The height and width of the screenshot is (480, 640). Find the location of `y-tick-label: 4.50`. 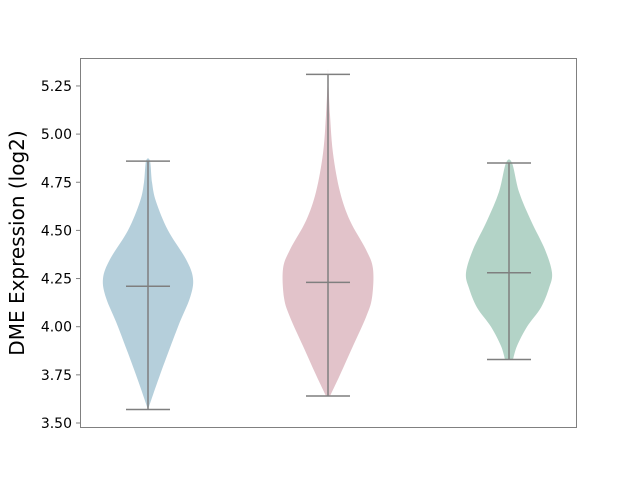

y-tick-label: 4.50 is located at coordinates (56, 231).